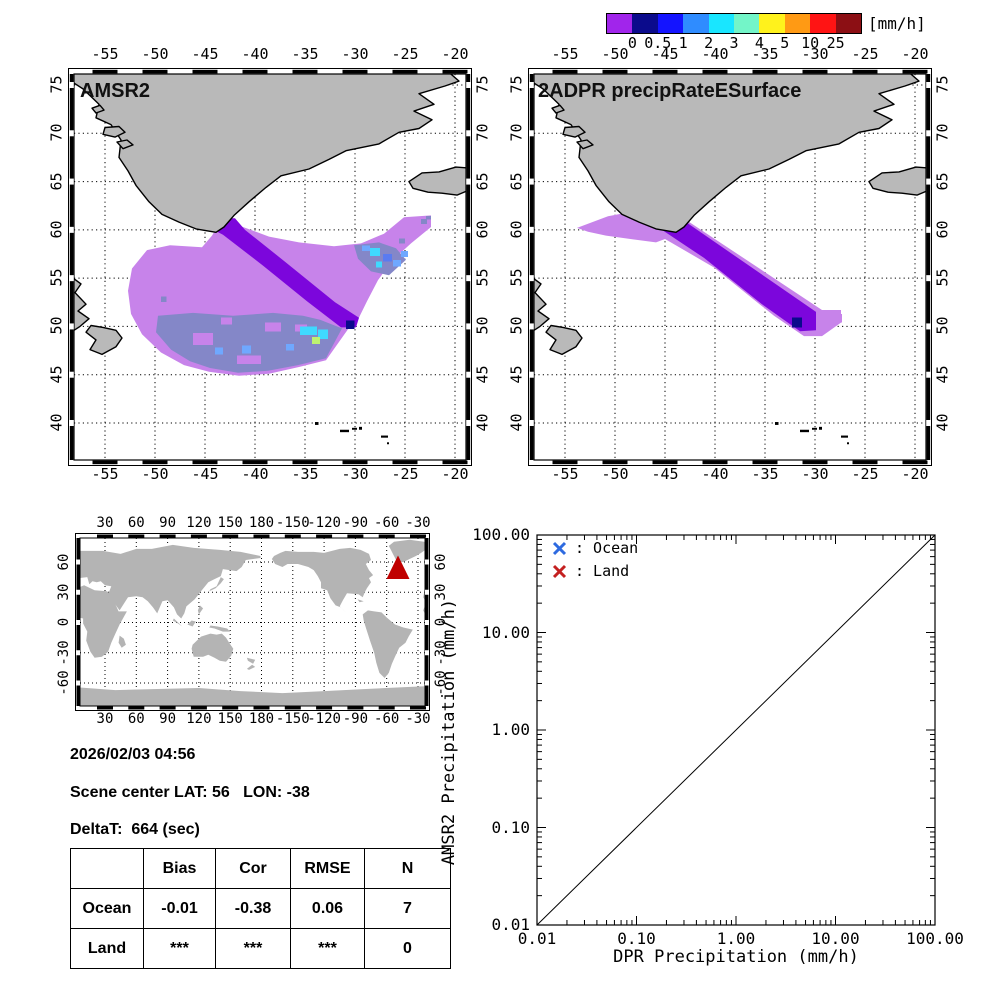  Describe the element at coordinates (835, 938) in the screenshot. I see `scatter-x-tick-label: 10.00` at that location.